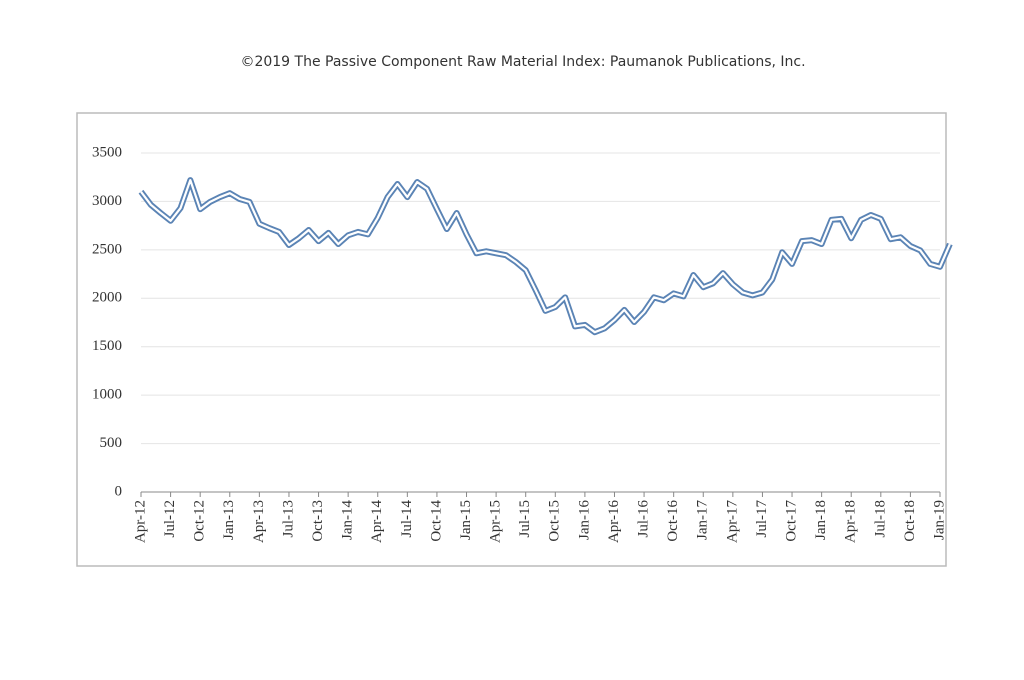 The image size is (1024, 680). What do you see at coordinates (107, 249) in the screenshot?
I see `y-tick-label: 2500` at bounding box center [107, 249].